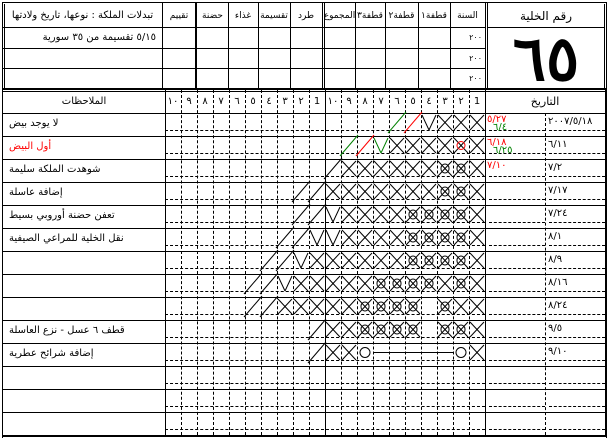 The image size is (609, 438). Describe the element at coordinates (306, 15) in the screenshot. I see `header-swarm: طرد` at that location.